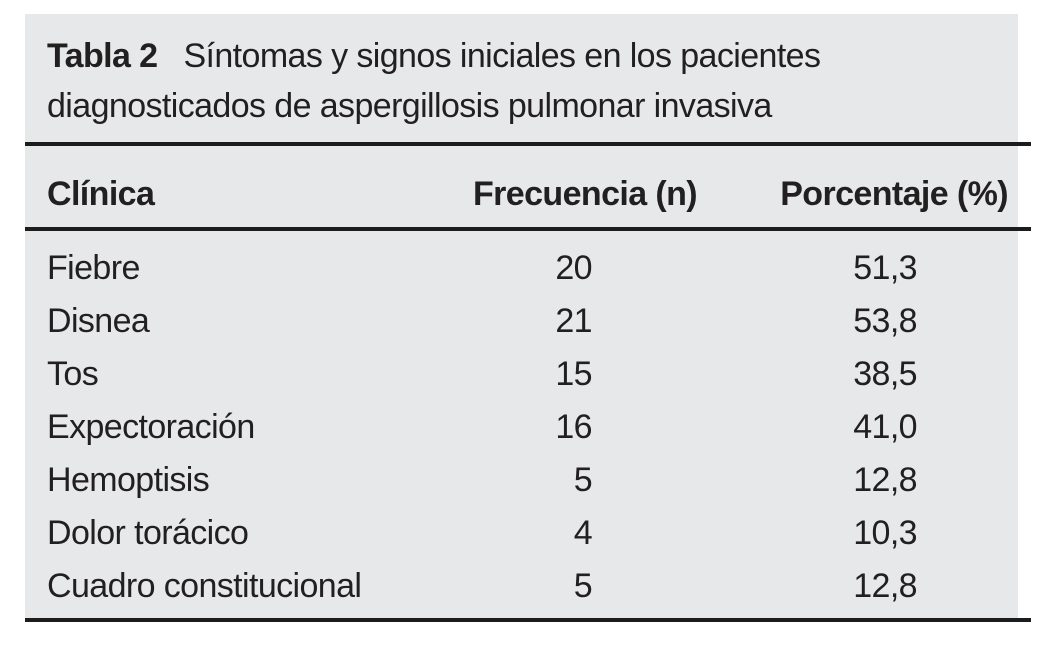 This screenshot has width=1054, height=662. What do you see at coordinates (528, 620) in the screenshot?
I see `bottom-divider` at bounding box center [528, 620].